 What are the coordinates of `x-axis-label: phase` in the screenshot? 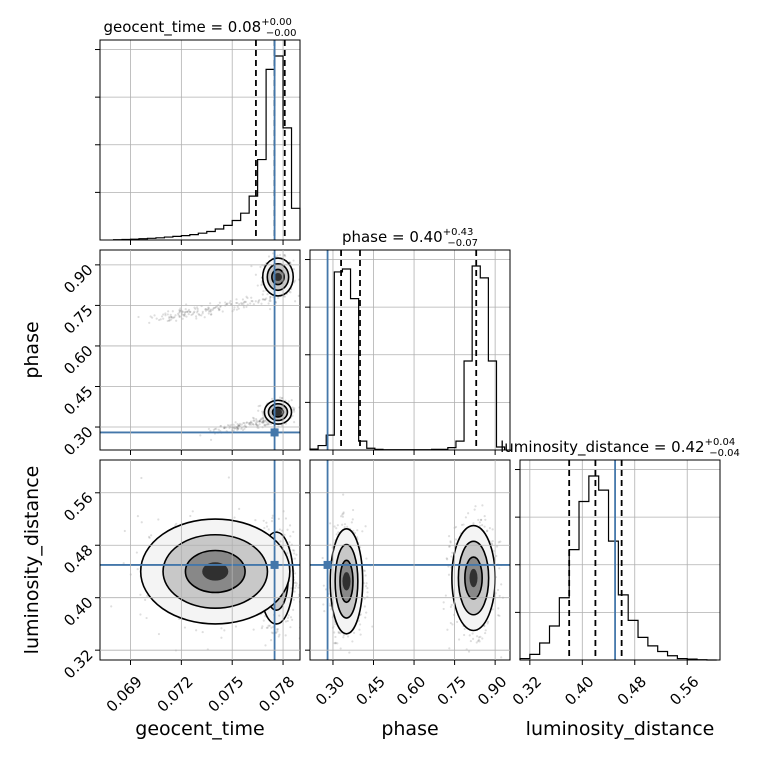 It's located at (409, 729).